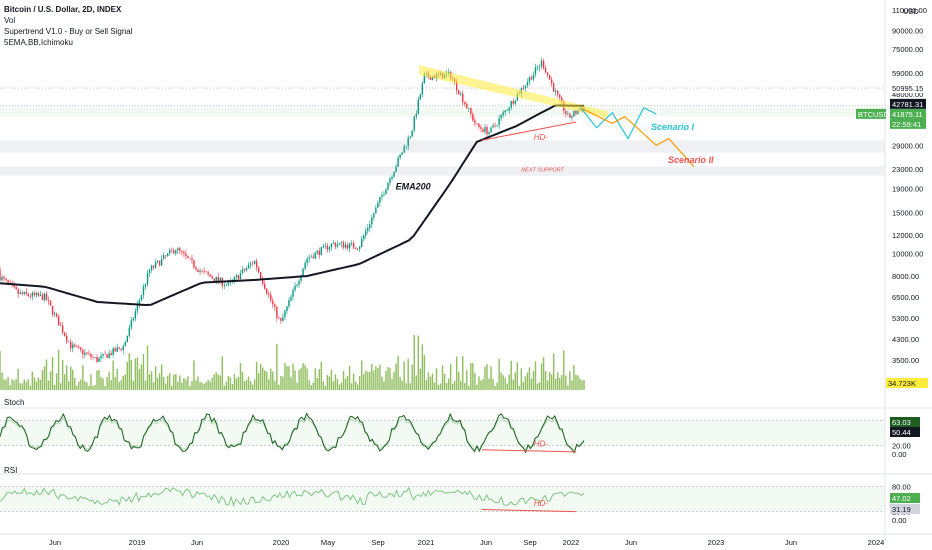 Image resolution: width=932 pixels, height=550 pixels. What do you see at coordinates (281, 542) in the screenshot?
I see `time-tick-label: 2020` at bounding box center [281, 542].